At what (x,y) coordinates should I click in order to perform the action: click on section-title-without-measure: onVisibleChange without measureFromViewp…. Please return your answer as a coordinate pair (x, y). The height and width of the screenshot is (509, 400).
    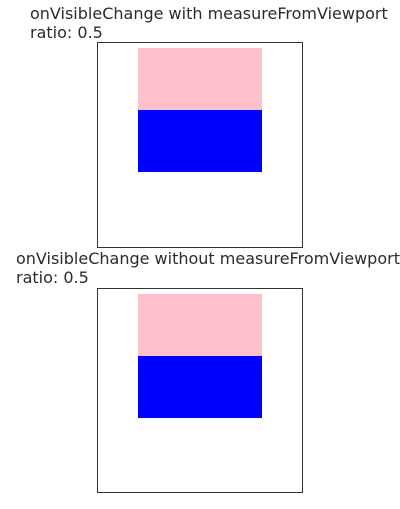
    Looking at the image, I should click on (208, 258).